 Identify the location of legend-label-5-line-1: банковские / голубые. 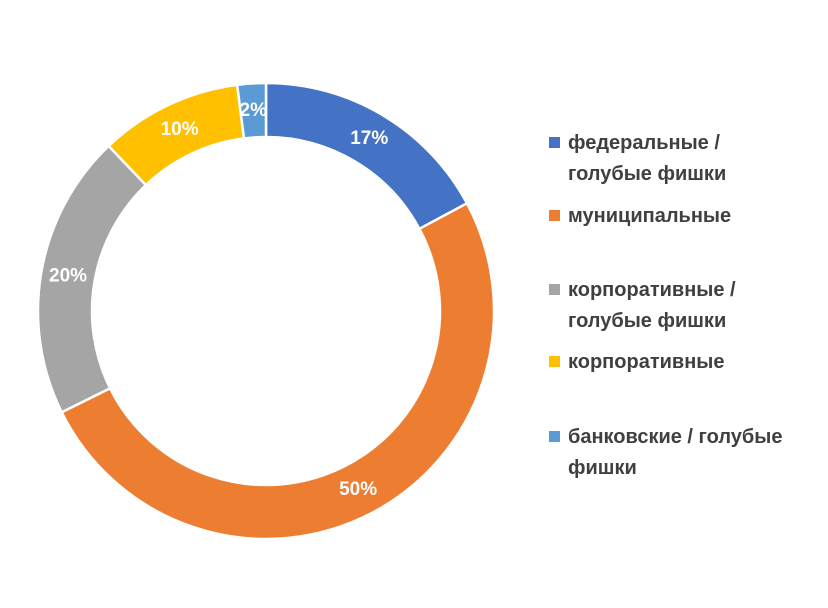
(675, 437).